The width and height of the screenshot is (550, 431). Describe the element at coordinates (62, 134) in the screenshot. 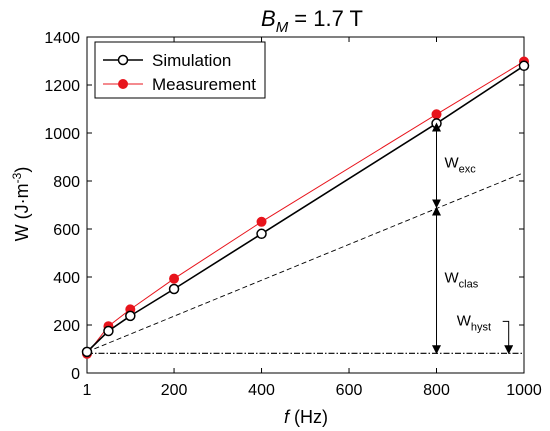

I see `y-tick-label: 1000` at that location.